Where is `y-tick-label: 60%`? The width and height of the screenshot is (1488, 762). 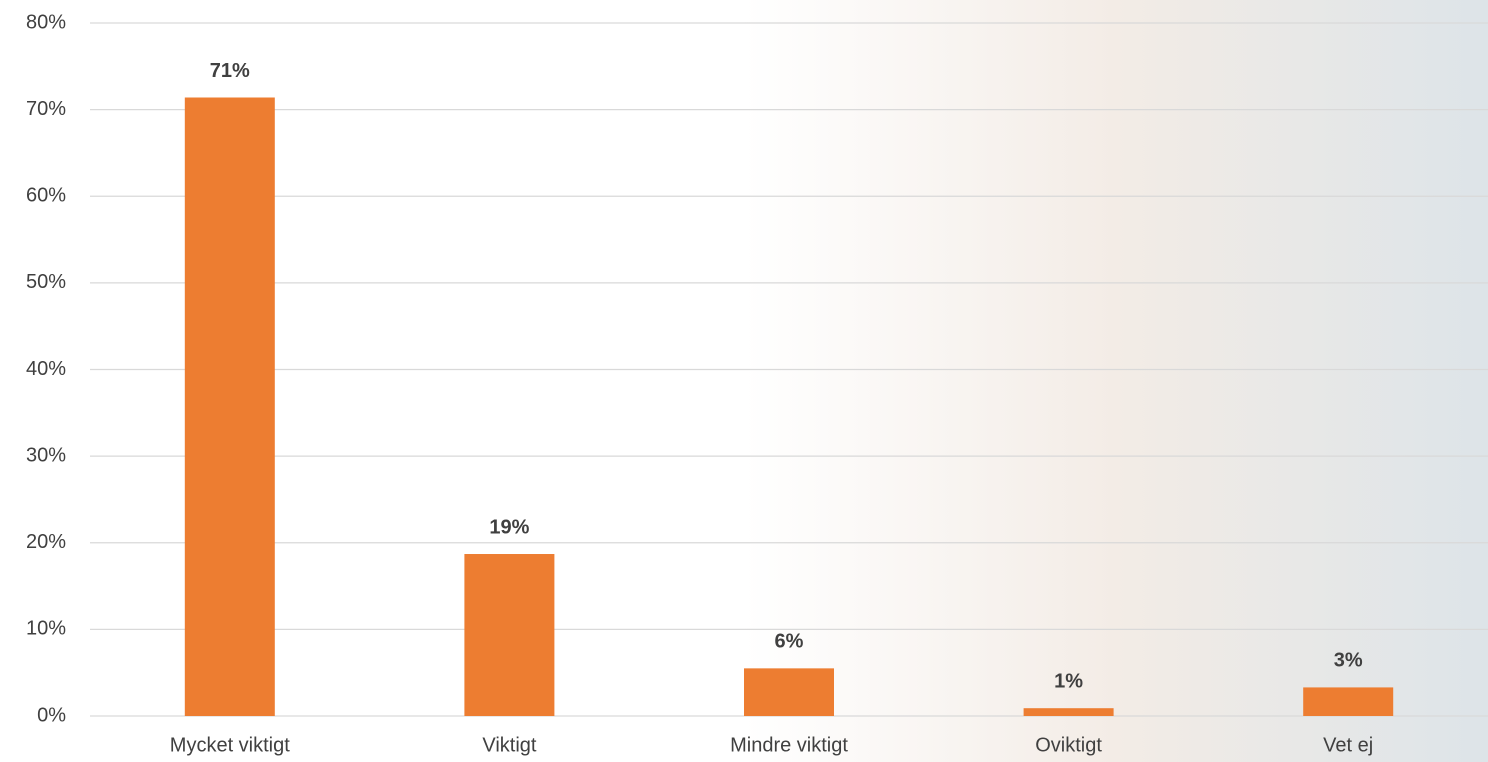 y-tick-label: 60% is located at coordinates (46, 196).